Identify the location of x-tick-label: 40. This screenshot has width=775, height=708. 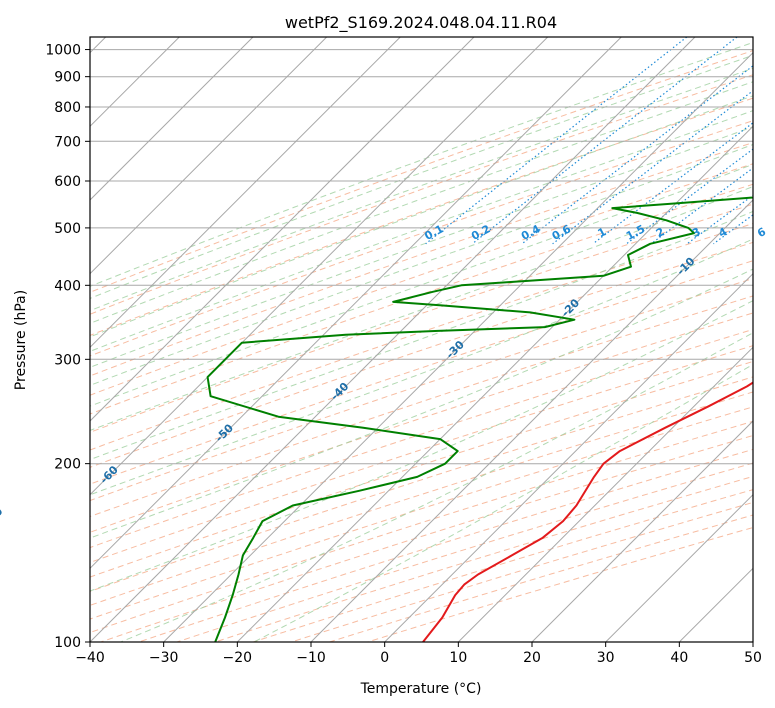
(679, 658).